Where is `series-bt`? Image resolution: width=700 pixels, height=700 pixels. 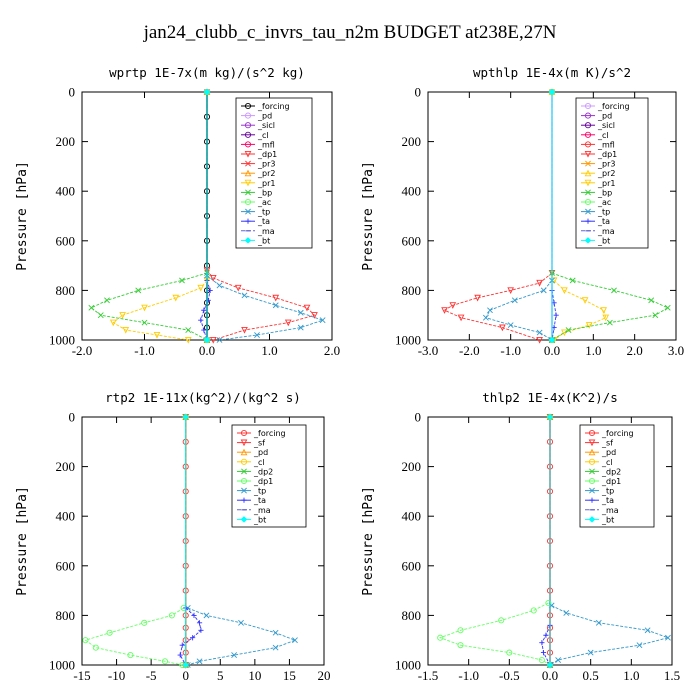 series-bt is located at coordinates (552, 216).